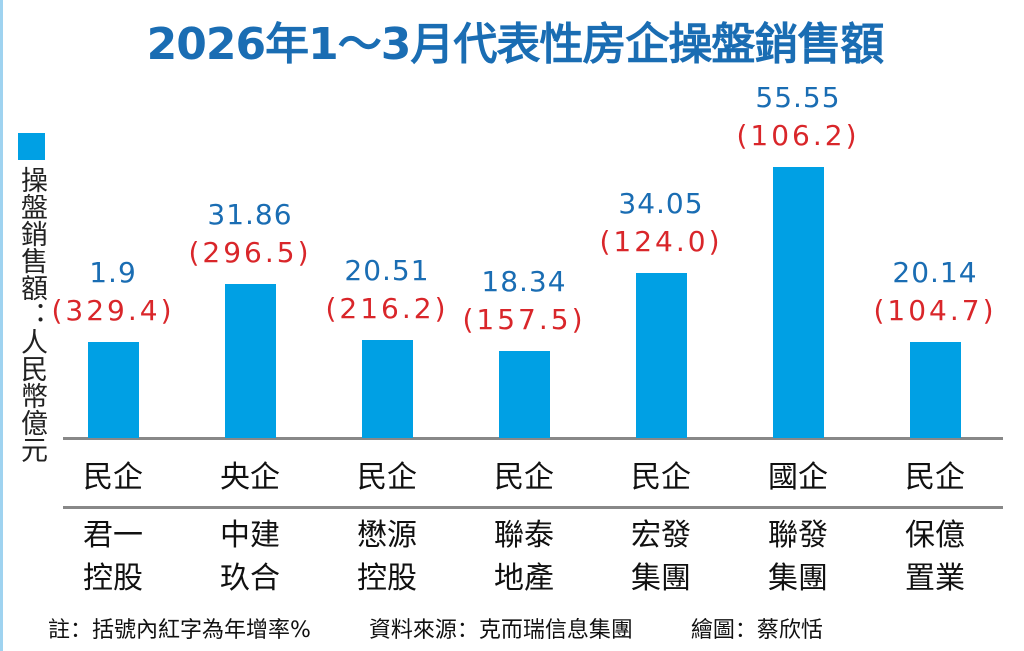  Describe the element at coordinates (533, 507) in the screenshot. I see `divider-line` at that location.